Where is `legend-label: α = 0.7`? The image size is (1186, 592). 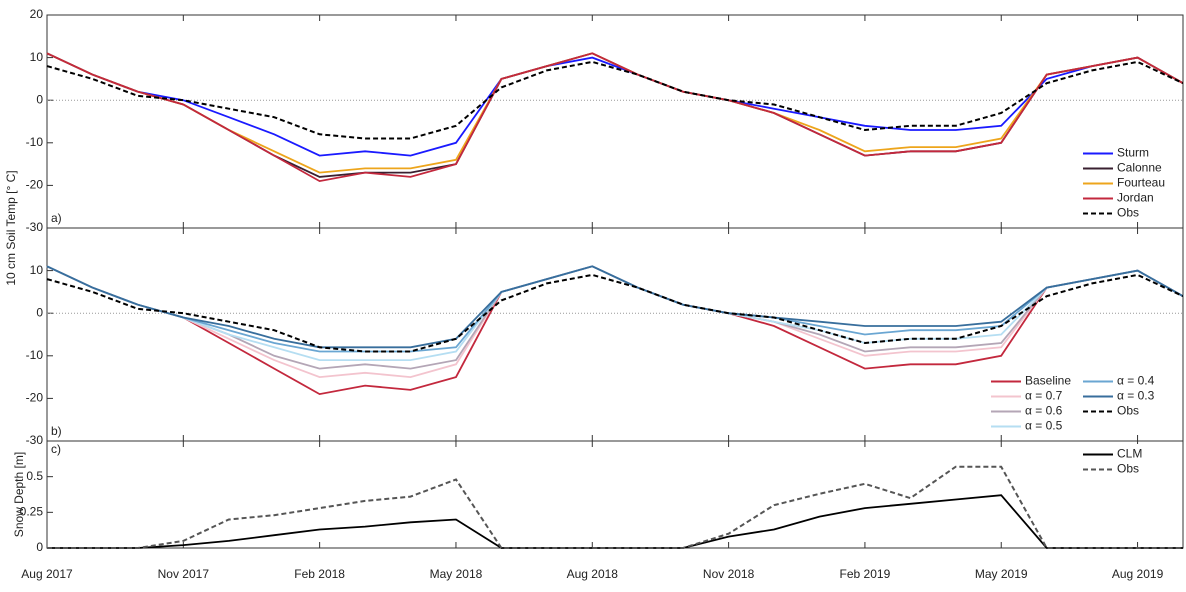
legend-label: α = 0.7 is located at coordinates (1044, 396).